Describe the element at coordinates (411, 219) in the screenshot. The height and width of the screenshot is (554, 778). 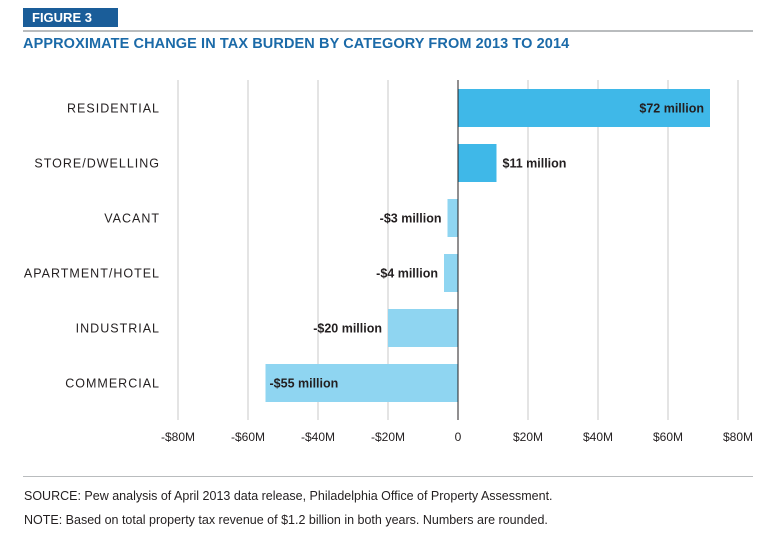
I see `value-label-2: -$3 million` at that location.